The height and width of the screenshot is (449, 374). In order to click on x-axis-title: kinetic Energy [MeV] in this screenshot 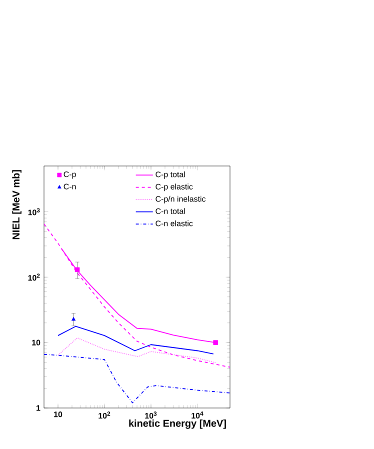, I will do `click(177, 424)`.